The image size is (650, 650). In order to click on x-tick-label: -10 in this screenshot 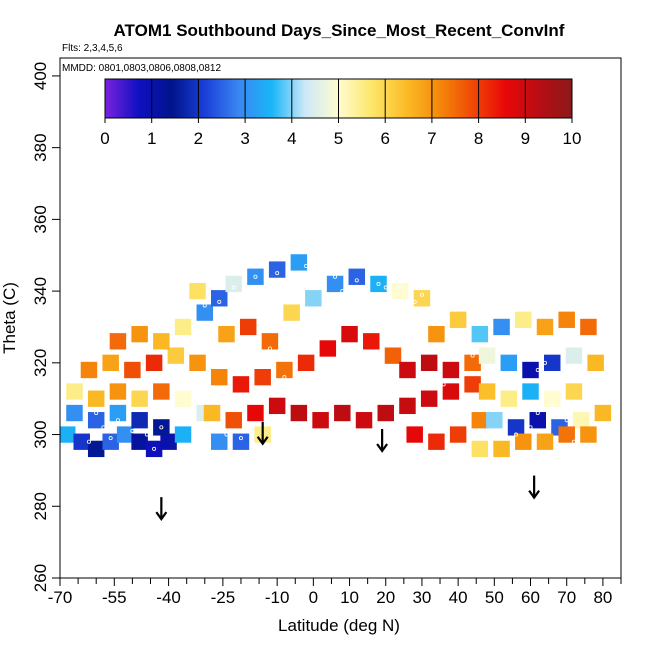, I will do `click(277, 597)`.